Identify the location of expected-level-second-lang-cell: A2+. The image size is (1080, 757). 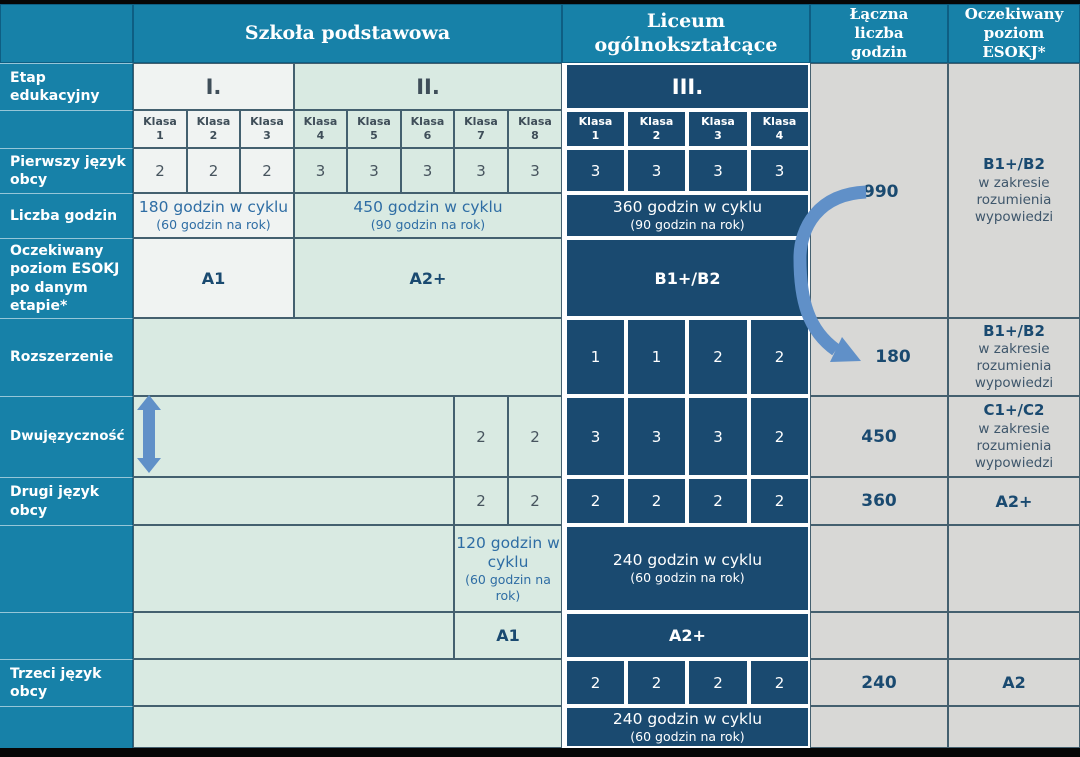
(1014, 501).